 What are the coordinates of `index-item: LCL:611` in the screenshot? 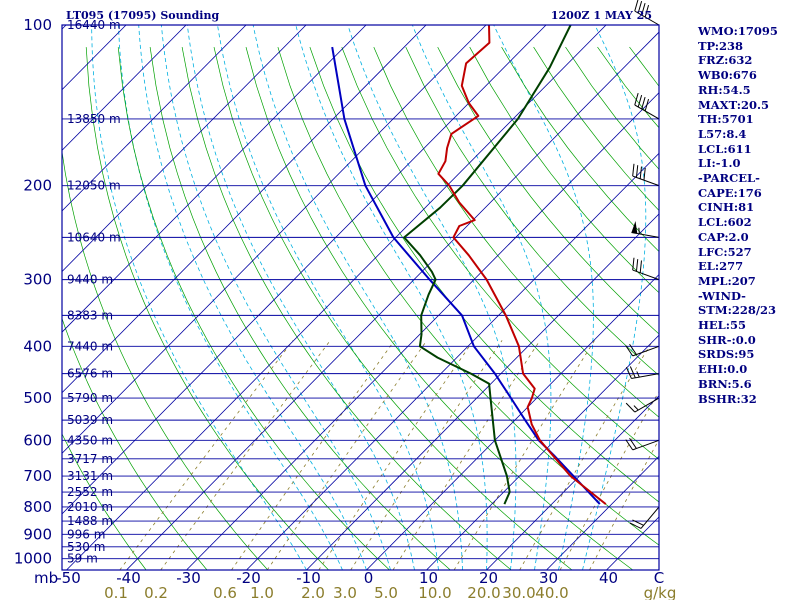 It's located at (725, 148).